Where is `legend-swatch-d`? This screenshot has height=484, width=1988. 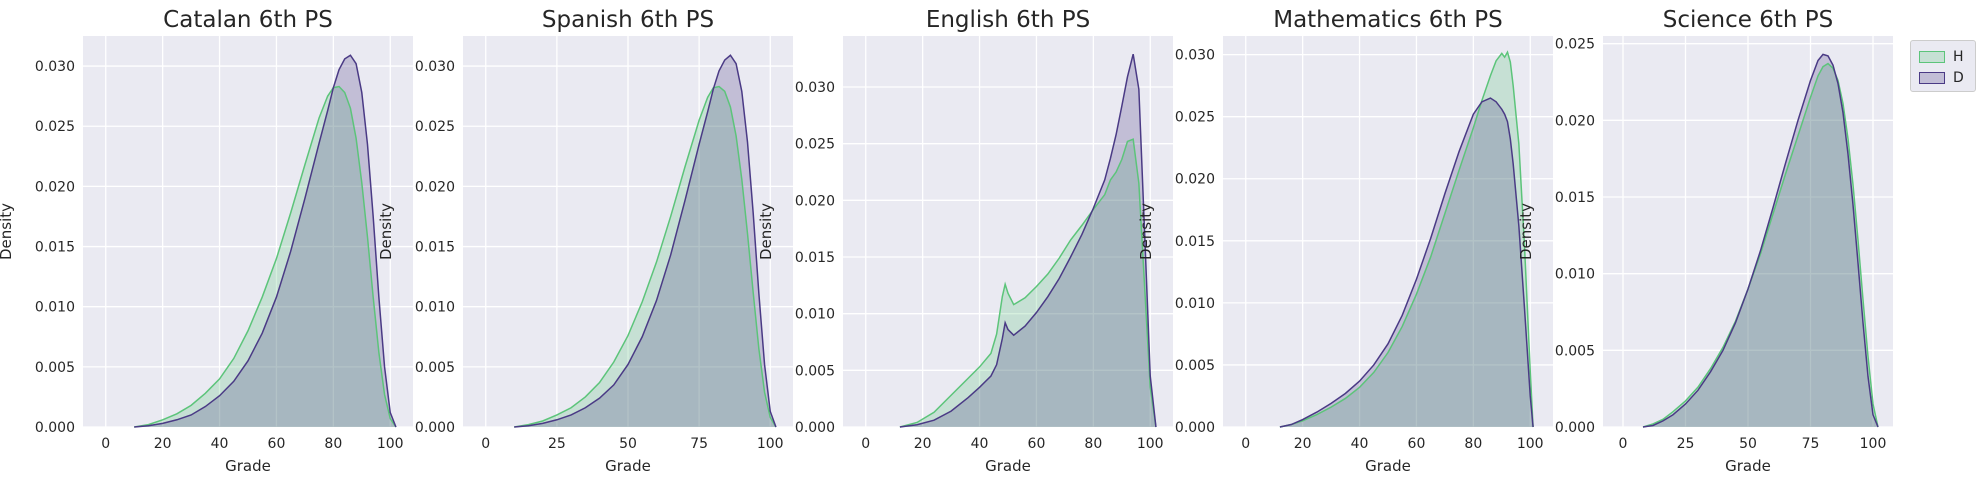 legend-swatch-d is located at coordinates (1932, 78).